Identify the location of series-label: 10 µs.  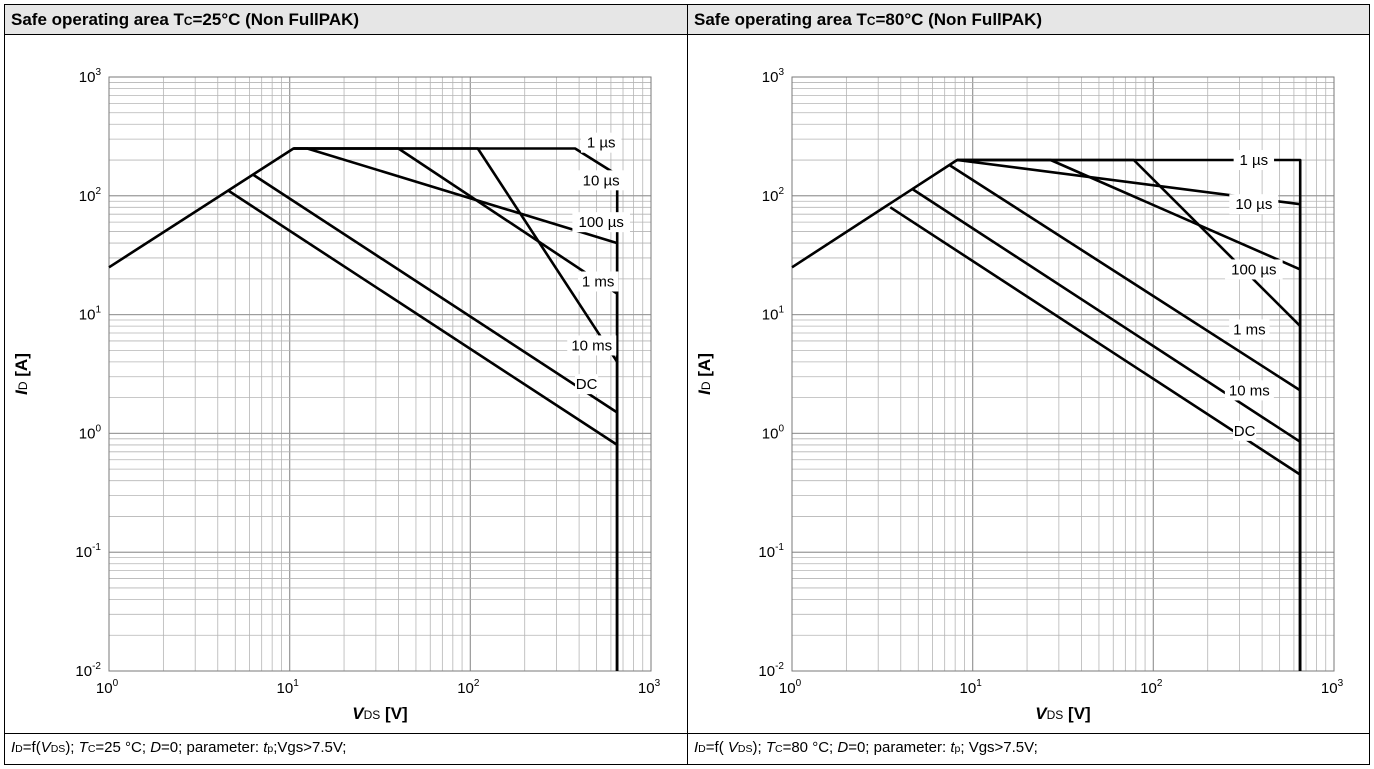
(601, 180).